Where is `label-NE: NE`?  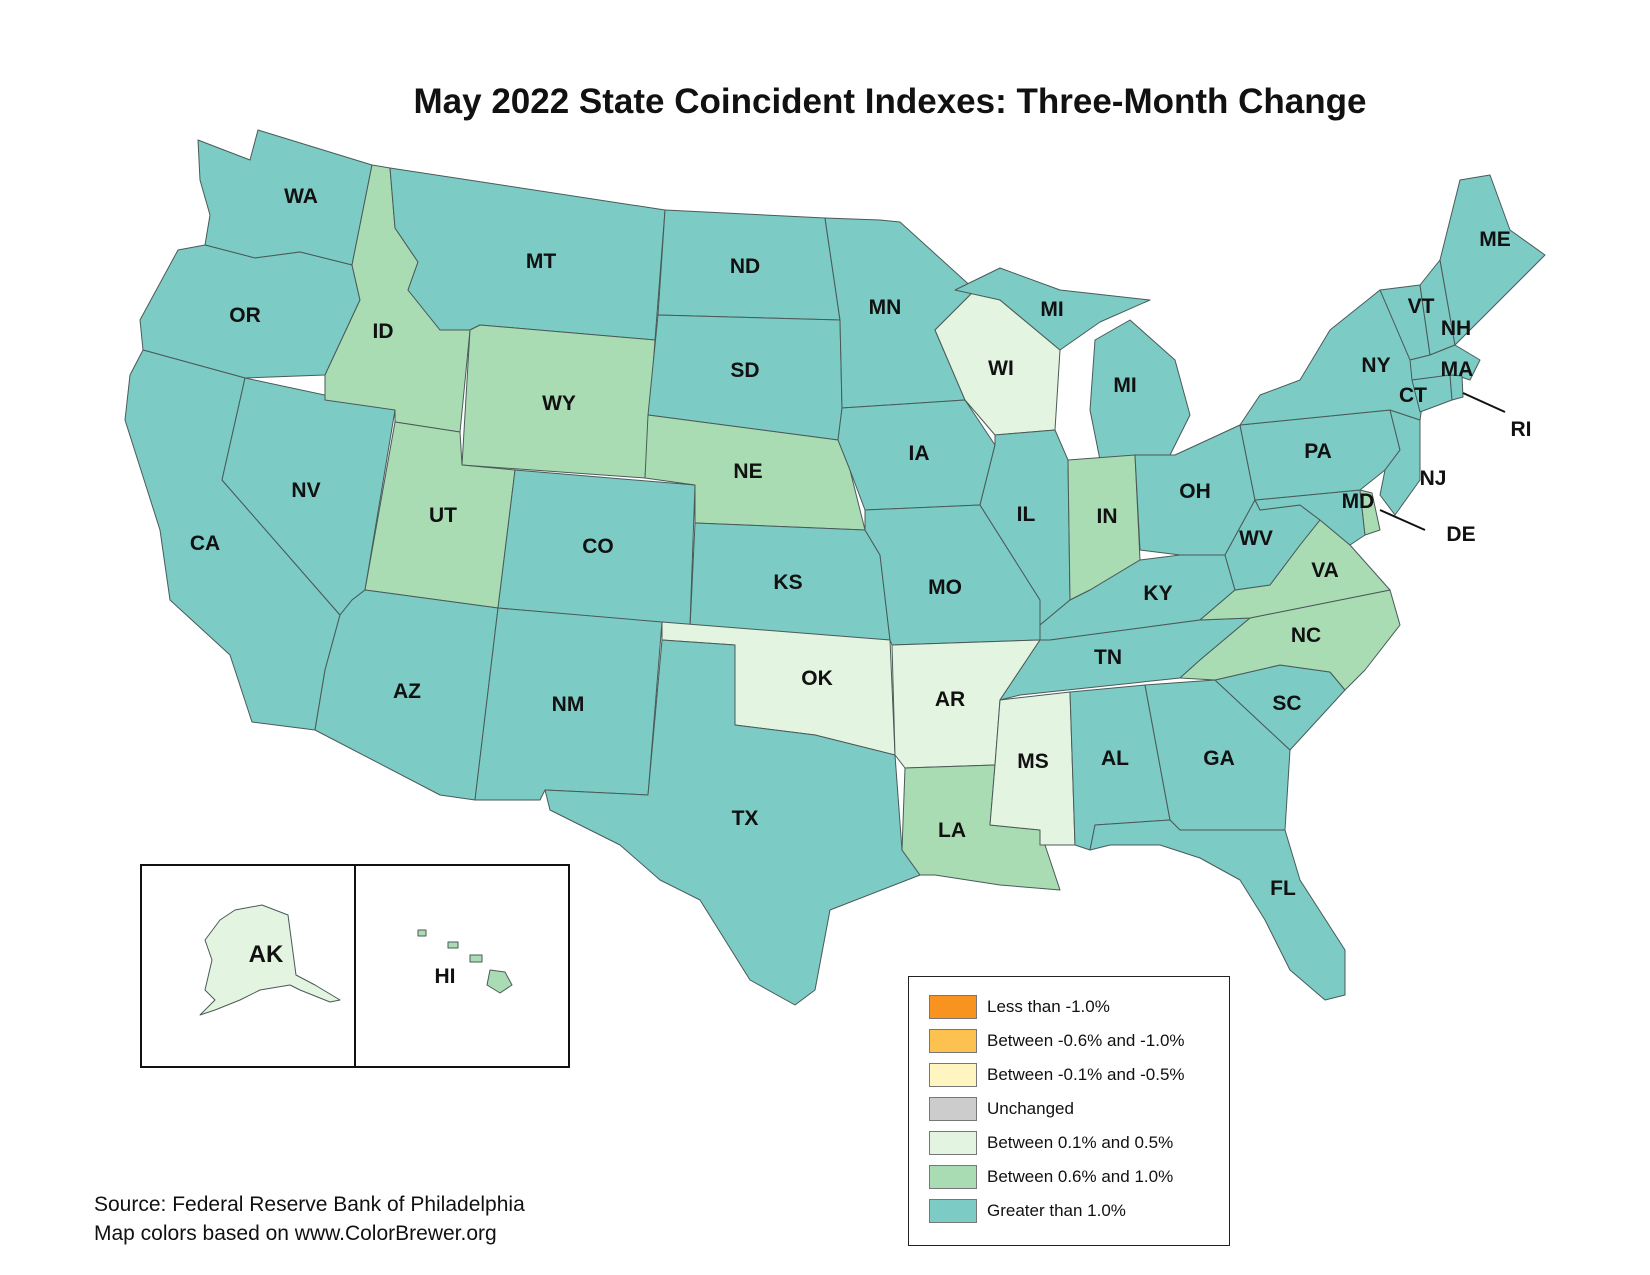
label-NE: NE is located at coordinates (747, 471).